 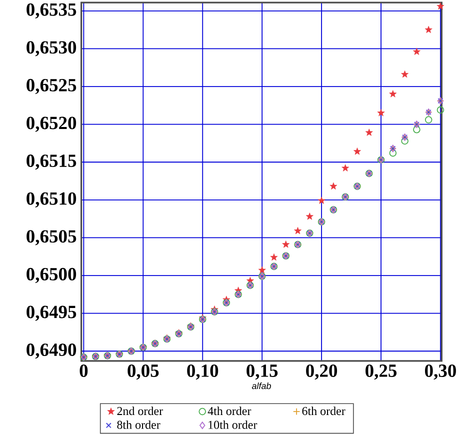 I want to click on legend-label: 8th order, so click(x=138, y=424).